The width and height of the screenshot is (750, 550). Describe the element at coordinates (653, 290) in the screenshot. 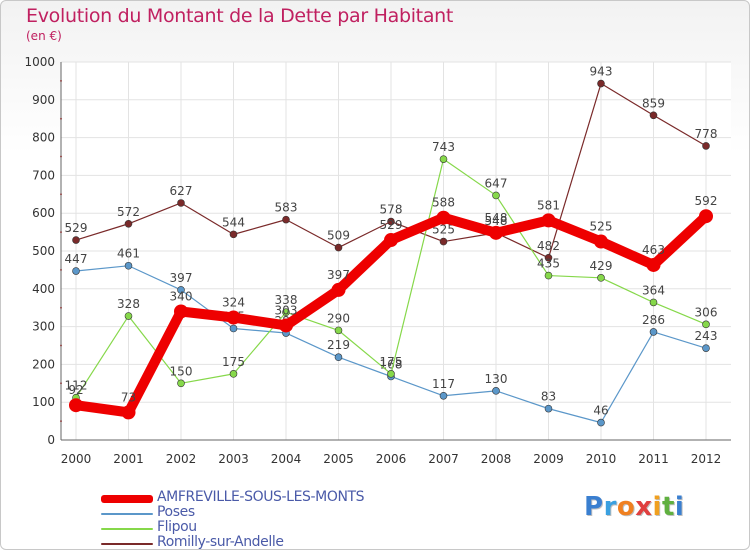

I see `data-label-flipou: 364` at that location.